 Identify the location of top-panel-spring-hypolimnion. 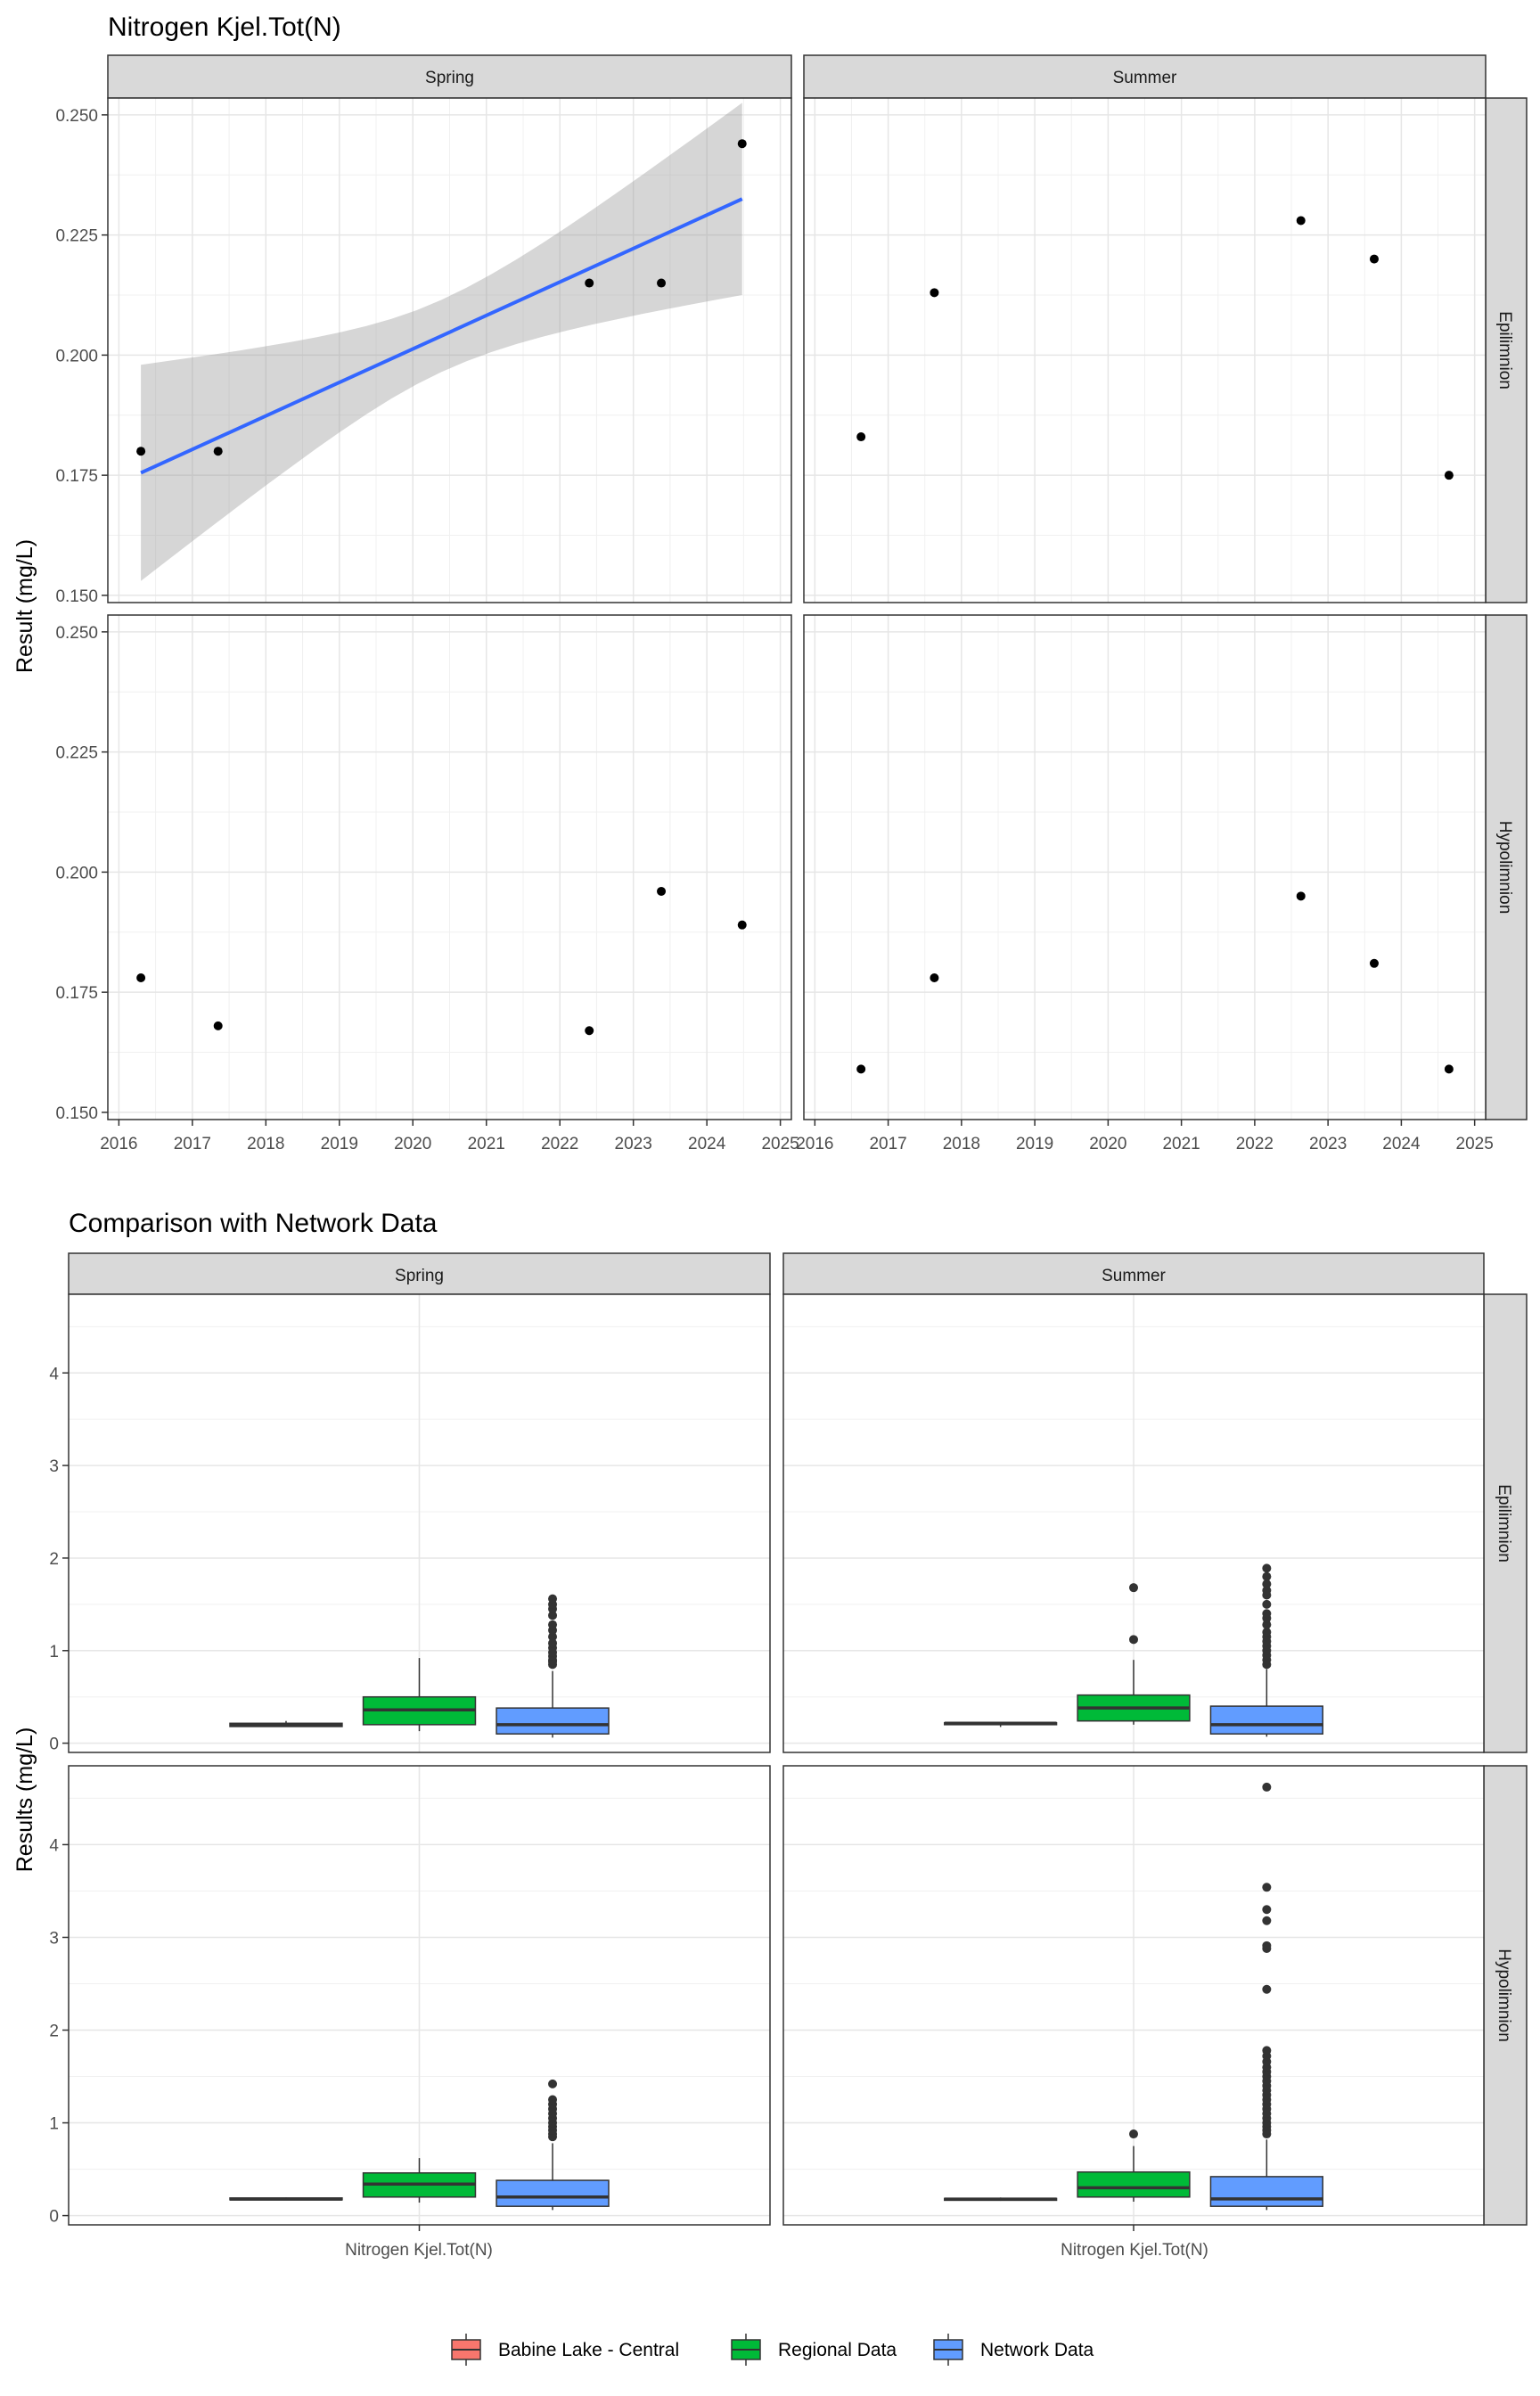
(449, 867).